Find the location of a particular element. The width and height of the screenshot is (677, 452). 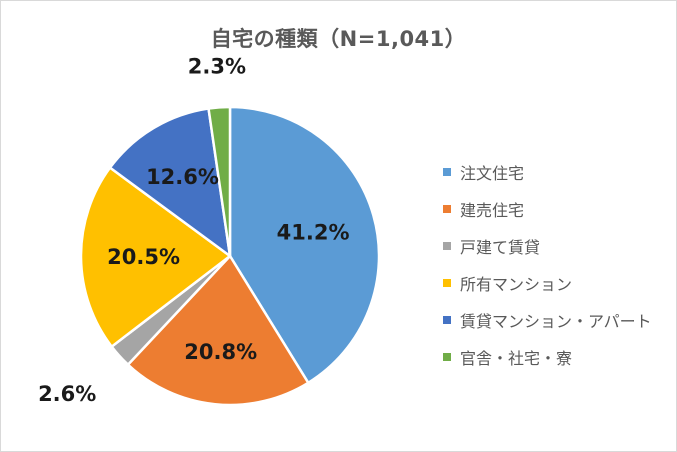

data-label-1: 41.2% is located at coordinates (313, 232).